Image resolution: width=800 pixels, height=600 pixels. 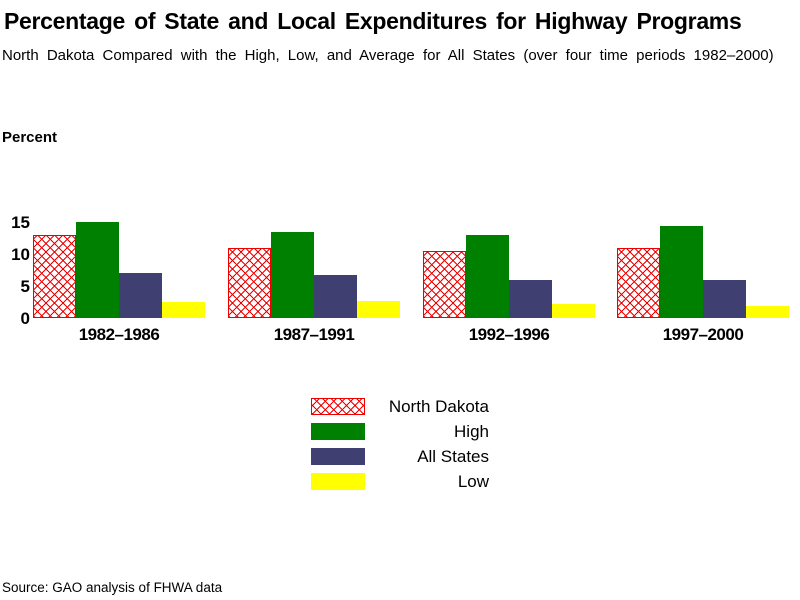 What do you see at coordinates (97, 270) in the screenshot?
I see `bar-high-1982-1986` at bounding box center [97, 270].